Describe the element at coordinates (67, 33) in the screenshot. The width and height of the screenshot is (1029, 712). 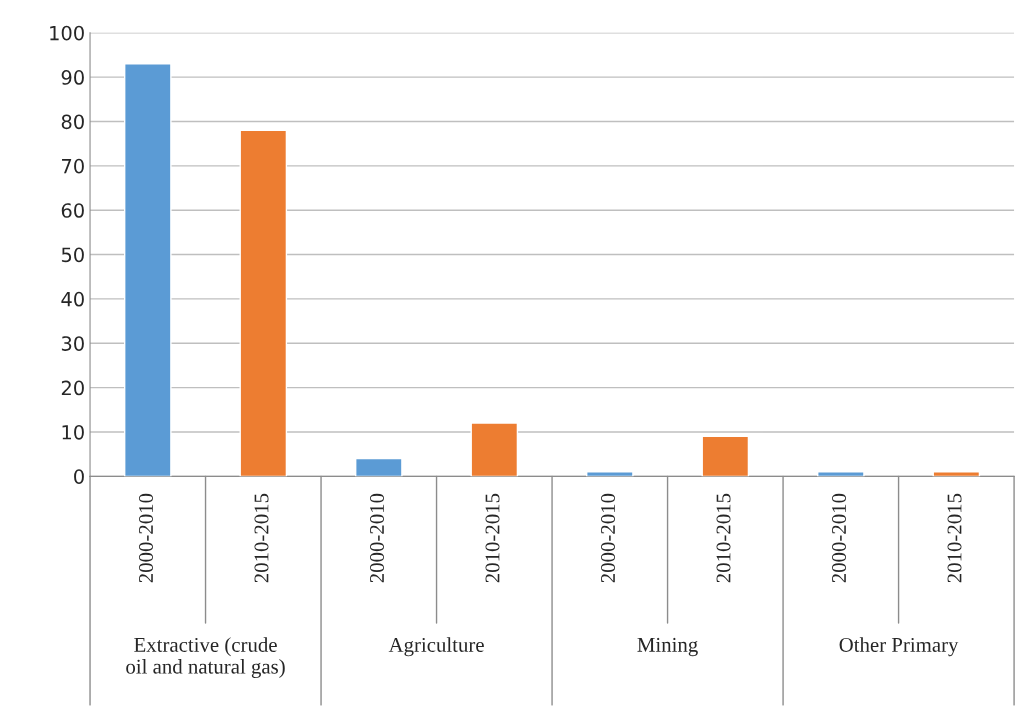
I see `y-tick-label: 100` at that location.